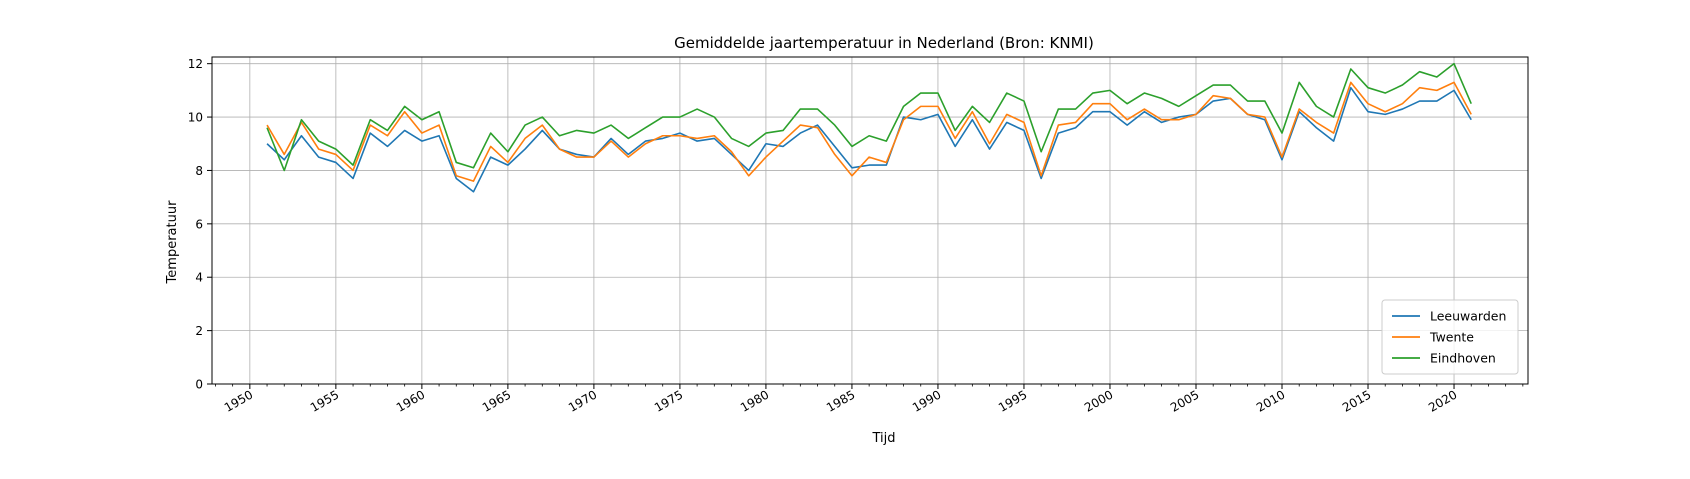  Describe the element at coordinates (172, 242) in the screenshot. I see `y-axis-label: Temperatuur` at that location.